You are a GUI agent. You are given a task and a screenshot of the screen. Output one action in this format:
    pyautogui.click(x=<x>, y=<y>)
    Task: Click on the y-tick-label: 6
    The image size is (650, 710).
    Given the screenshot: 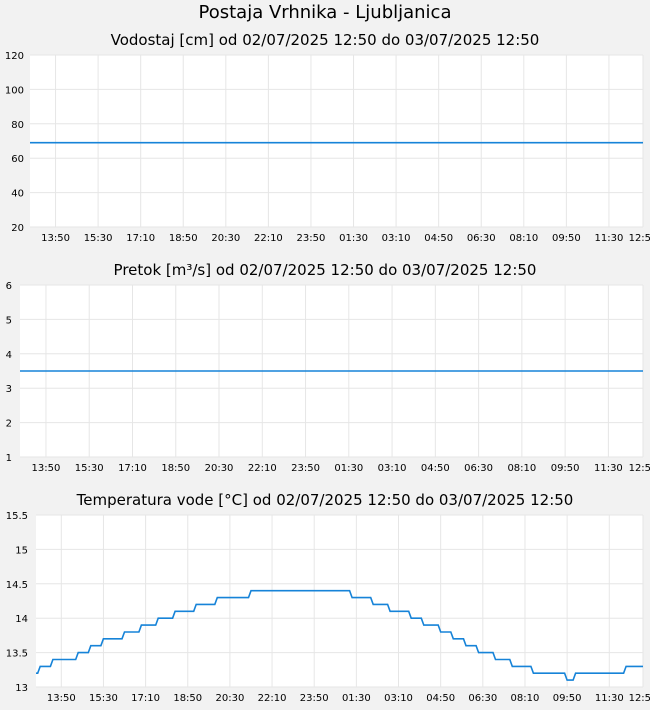 What is the action you would take?
    pyautogui.click(x=9, y=286)
    